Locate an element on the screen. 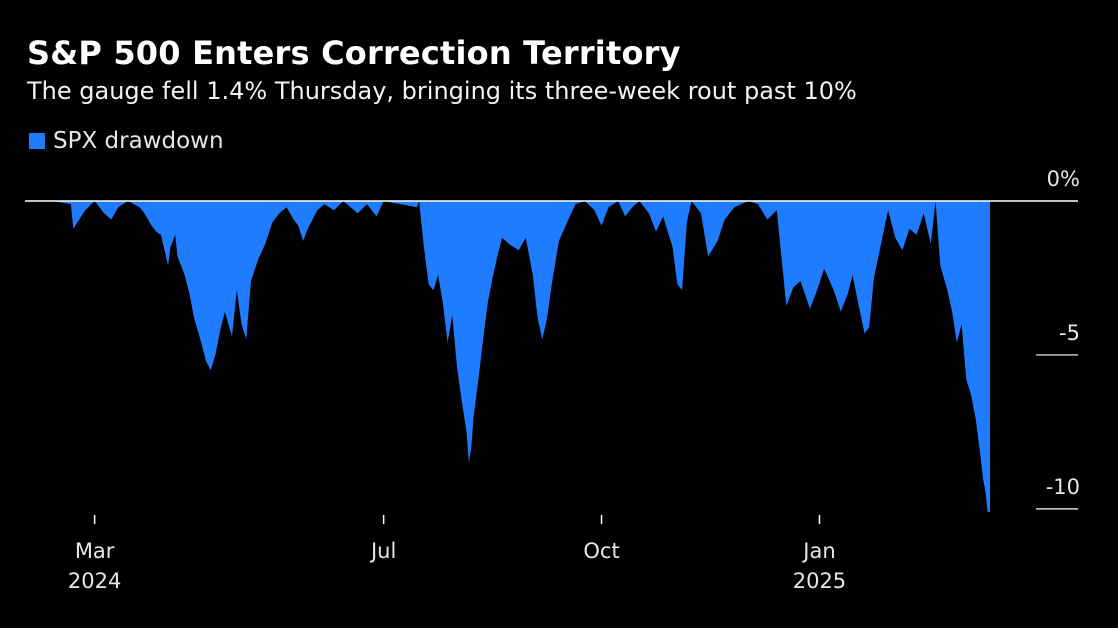  y-tick-label: -10 is located at coordinates (1063, 487).